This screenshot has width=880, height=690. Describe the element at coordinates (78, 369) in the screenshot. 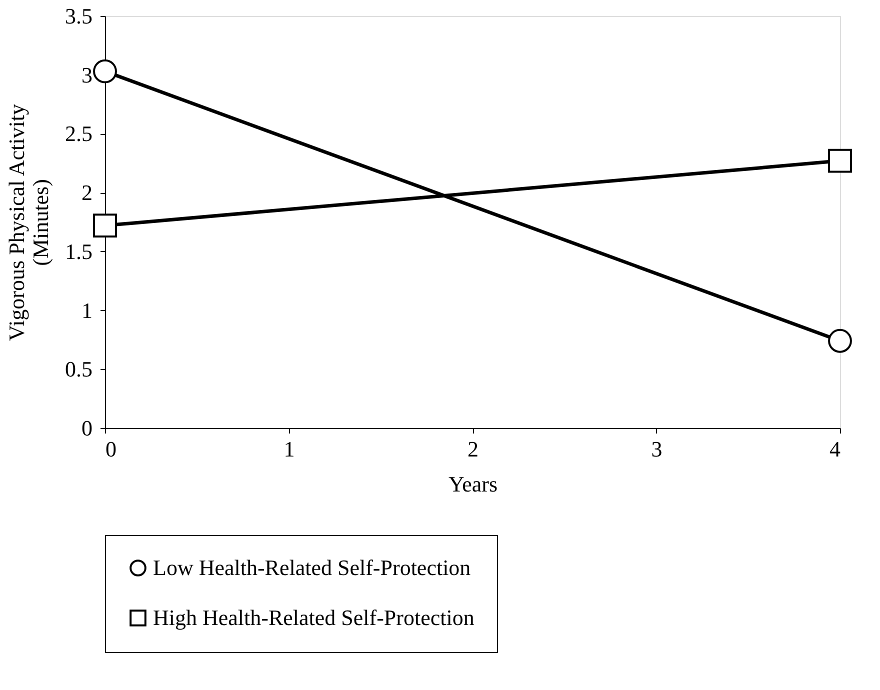

I see `y-tick-label: 0.5` at that location.